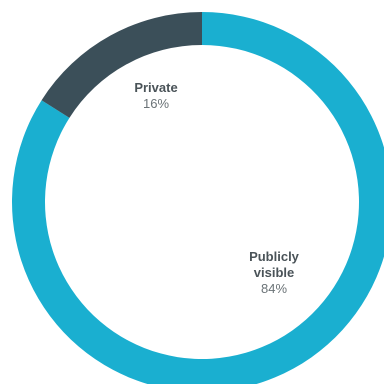 This screenshot has width=384, height=384. Describe the element at coordinates (156, 103) in the screenshot. I see `slice-value-private: 16%` at that location.